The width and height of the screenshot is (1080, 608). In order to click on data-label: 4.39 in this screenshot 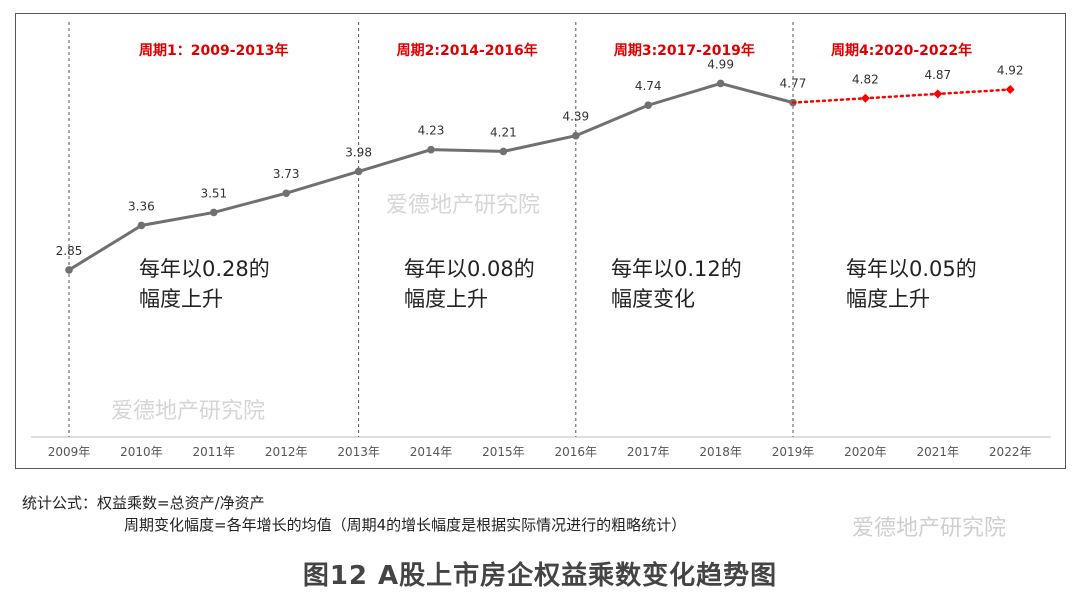, I will do `click(575, 117)`.